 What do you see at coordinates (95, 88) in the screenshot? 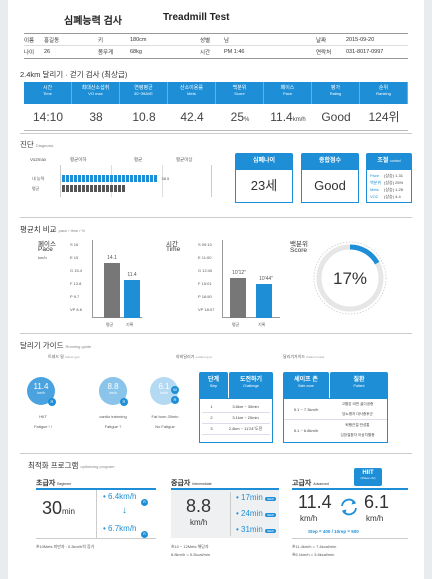
I see `test-col-title: 최대산소섭취` at bounding box center [95, 88].